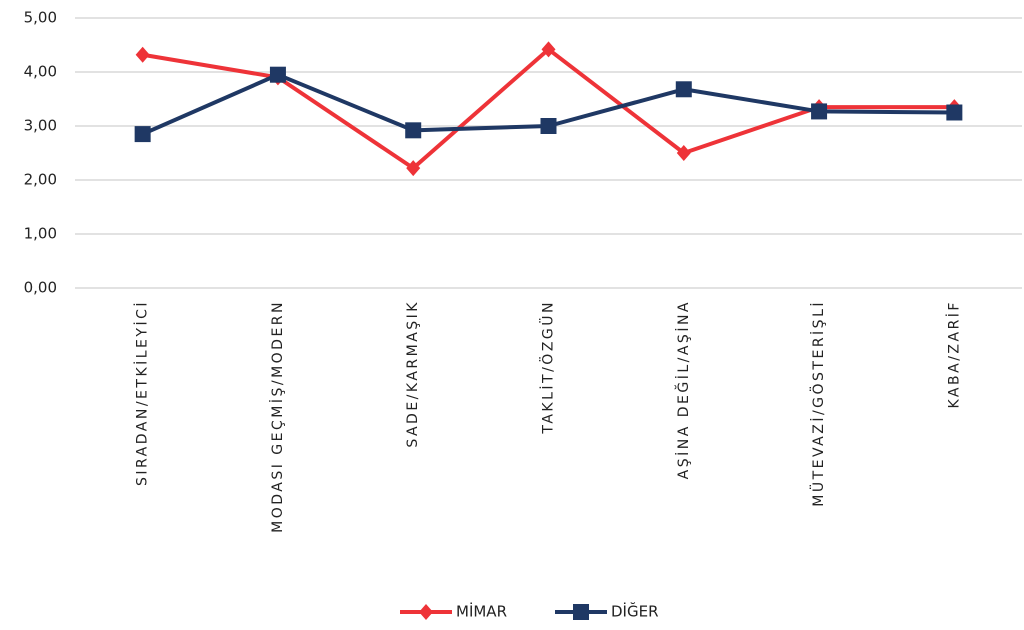 Image resolution: width=1024 pixels, height=630 pixels. What do you see at coordinates (953, 354) in the screenshot?
I see `x-tick-label: KABA/ZARİF` at bounding box center [953, 354].